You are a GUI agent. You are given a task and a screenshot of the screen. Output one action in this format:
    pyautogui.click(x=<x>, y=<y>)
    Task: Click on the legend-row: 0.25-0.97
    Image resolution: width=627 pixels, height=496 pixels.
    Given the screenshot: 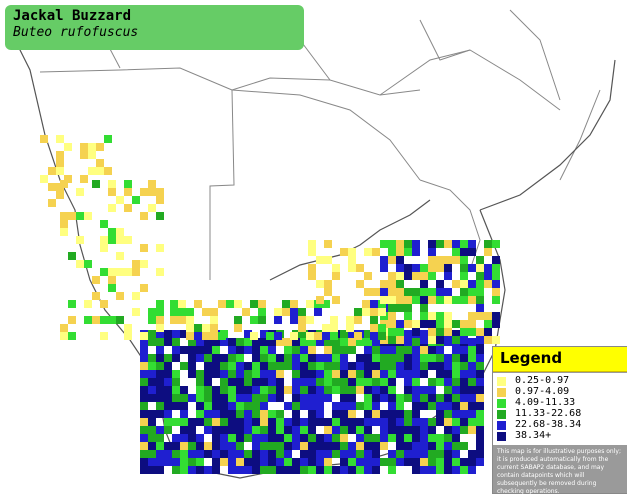 What is the action you would take?
    pyautogui.click(x=560, y=381)
    